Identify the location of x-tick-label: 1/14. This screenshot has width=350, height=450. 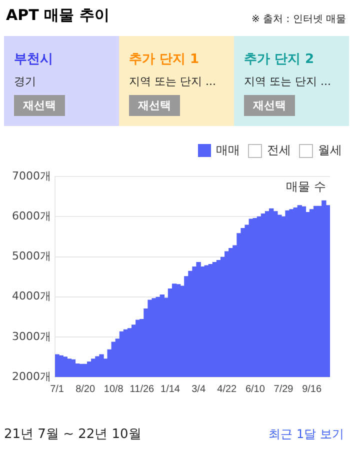
(170, 389).